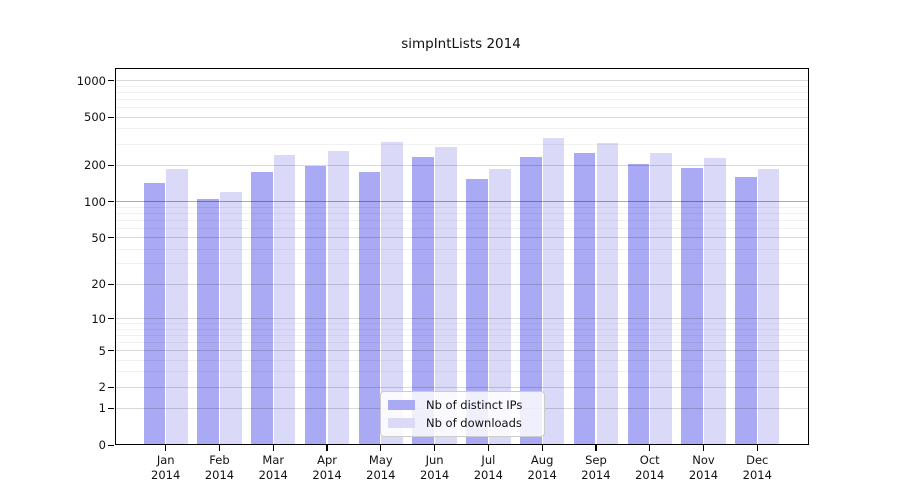 This screenshot has height=500, width=900. What do you see at coordinates (488, 467) in the screenshot?
I see `x-tick-label: Jul 2014` at bounding box center [488, 467].